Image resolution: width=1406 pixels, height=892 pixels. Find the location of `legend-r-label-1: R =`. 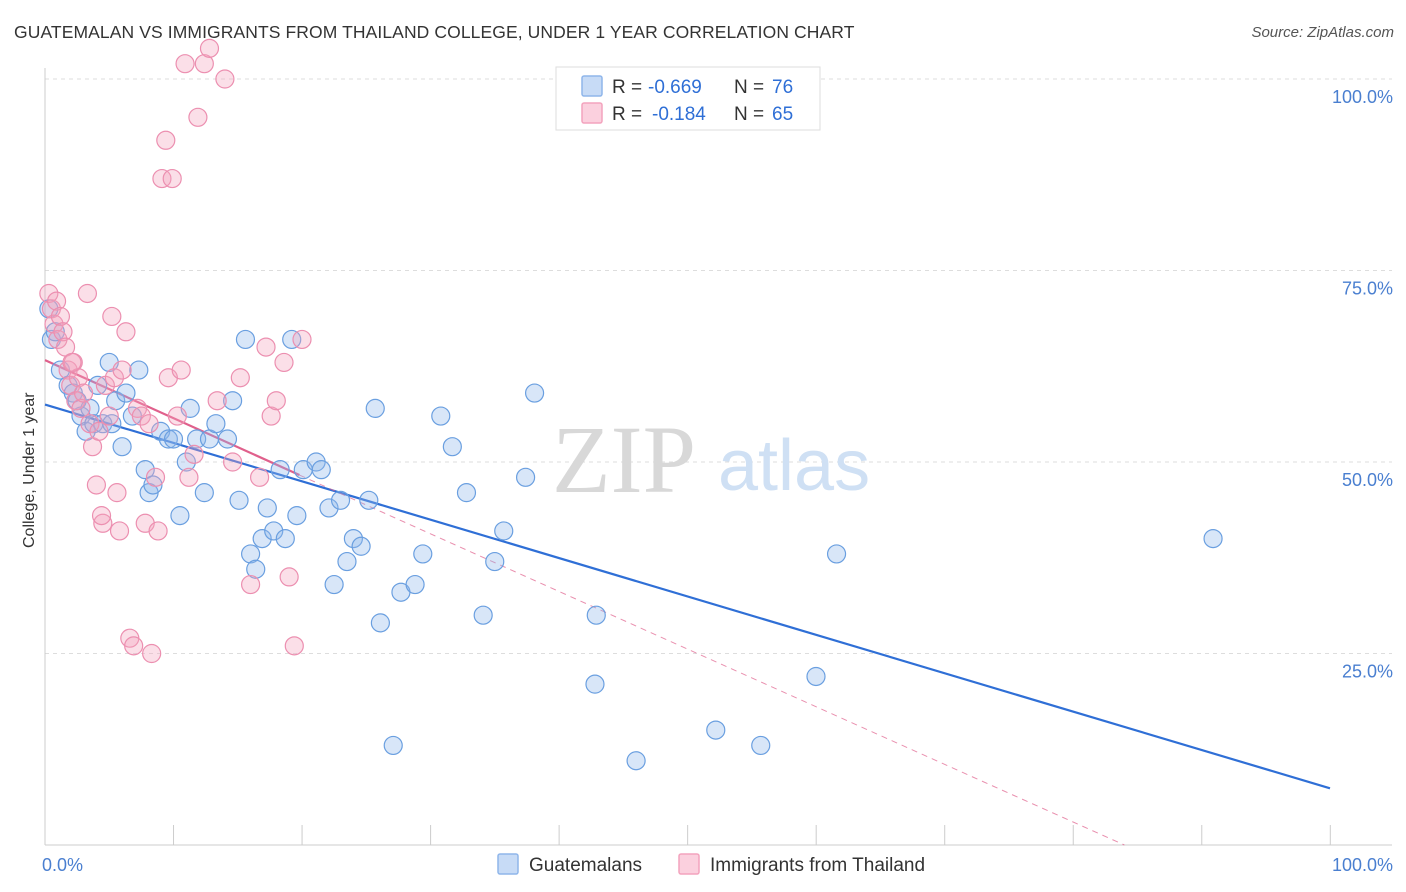

legend-r-label-1: R = is located at coordinates (627, 87).